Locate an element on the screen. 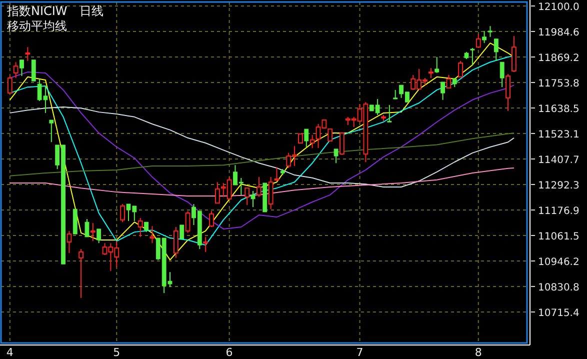 This screenshot has height=359, width=587. x-tick-label: 4 is located at coordinates (10, 352).